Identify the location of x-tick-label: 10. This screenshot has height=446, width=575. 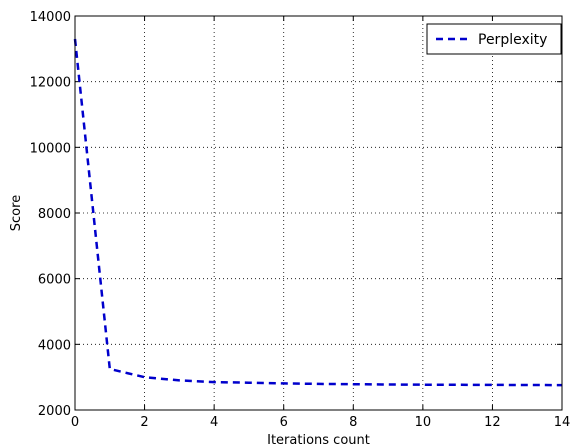
(423, 422).